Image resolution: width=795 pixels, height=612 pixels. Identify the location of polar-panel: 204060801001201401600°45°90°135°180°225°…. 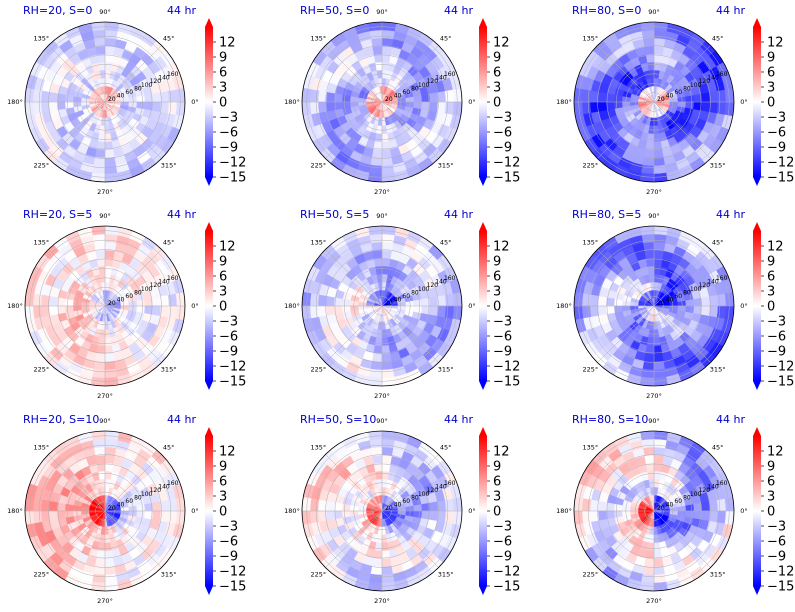
(126, 509).